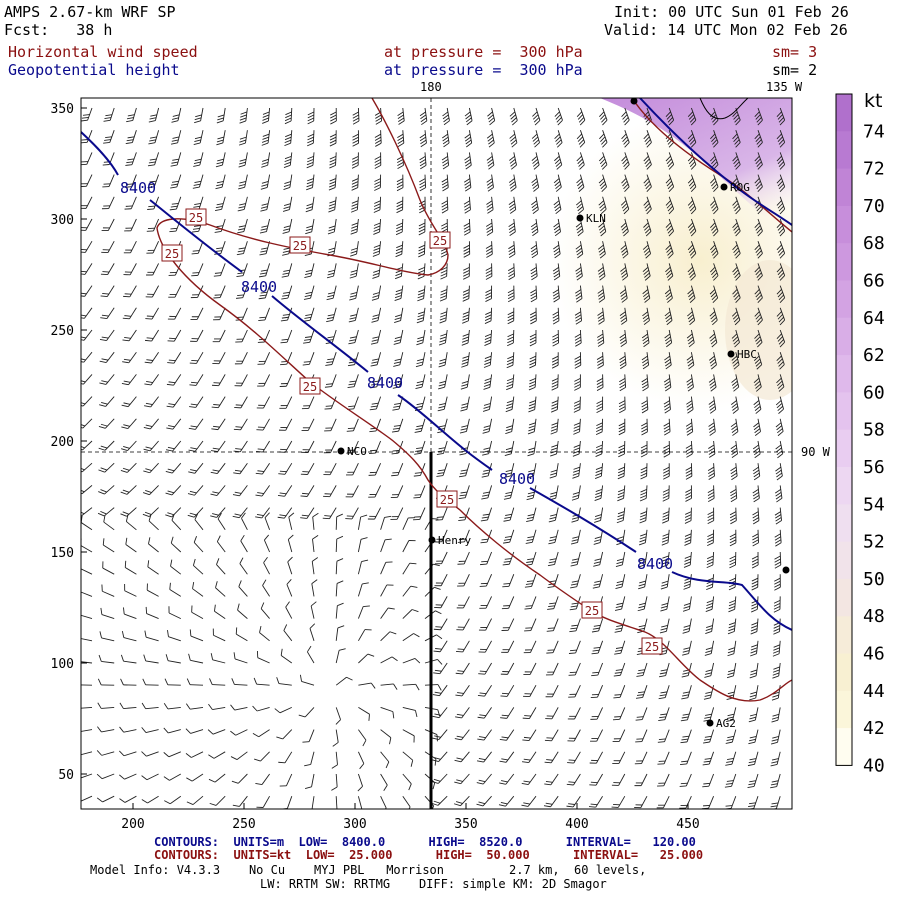 The image size is (900, 900). What do you see at coordinates (196, 236) in the screenshot?
I see `height-contour-8400-b` at bounding box center [196, 236].